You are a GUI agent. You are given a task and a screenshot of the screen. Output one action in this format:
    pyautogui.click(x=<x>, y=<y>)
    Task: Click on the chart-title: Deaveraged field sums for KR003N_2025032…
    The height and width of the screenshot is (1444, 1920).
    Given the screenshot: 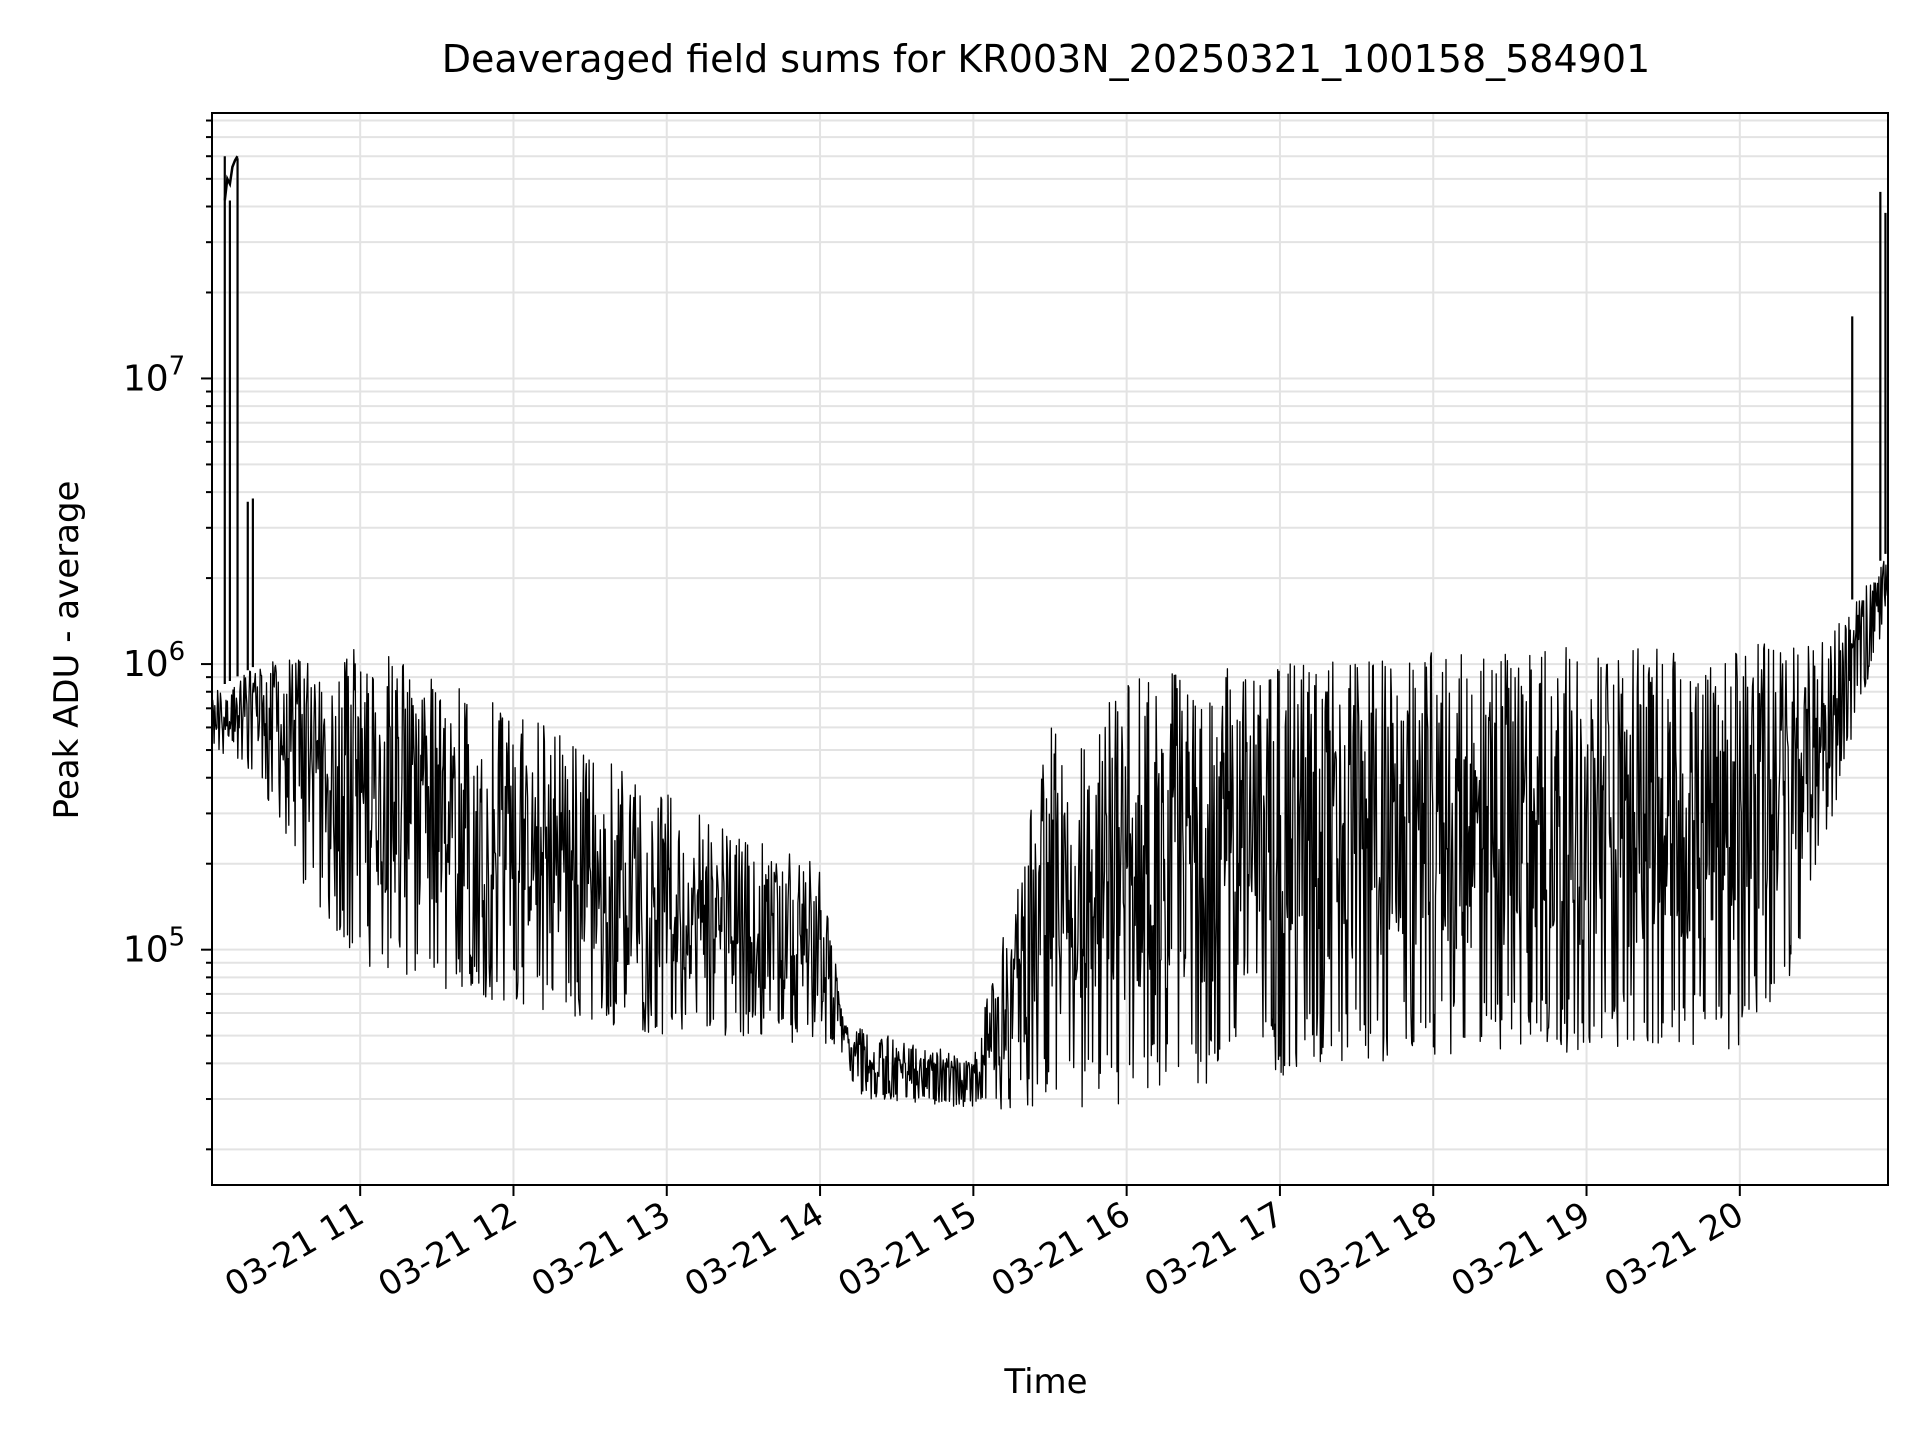 What is the action you would take?
    pyautogui.click(x=1046, y=59)
    